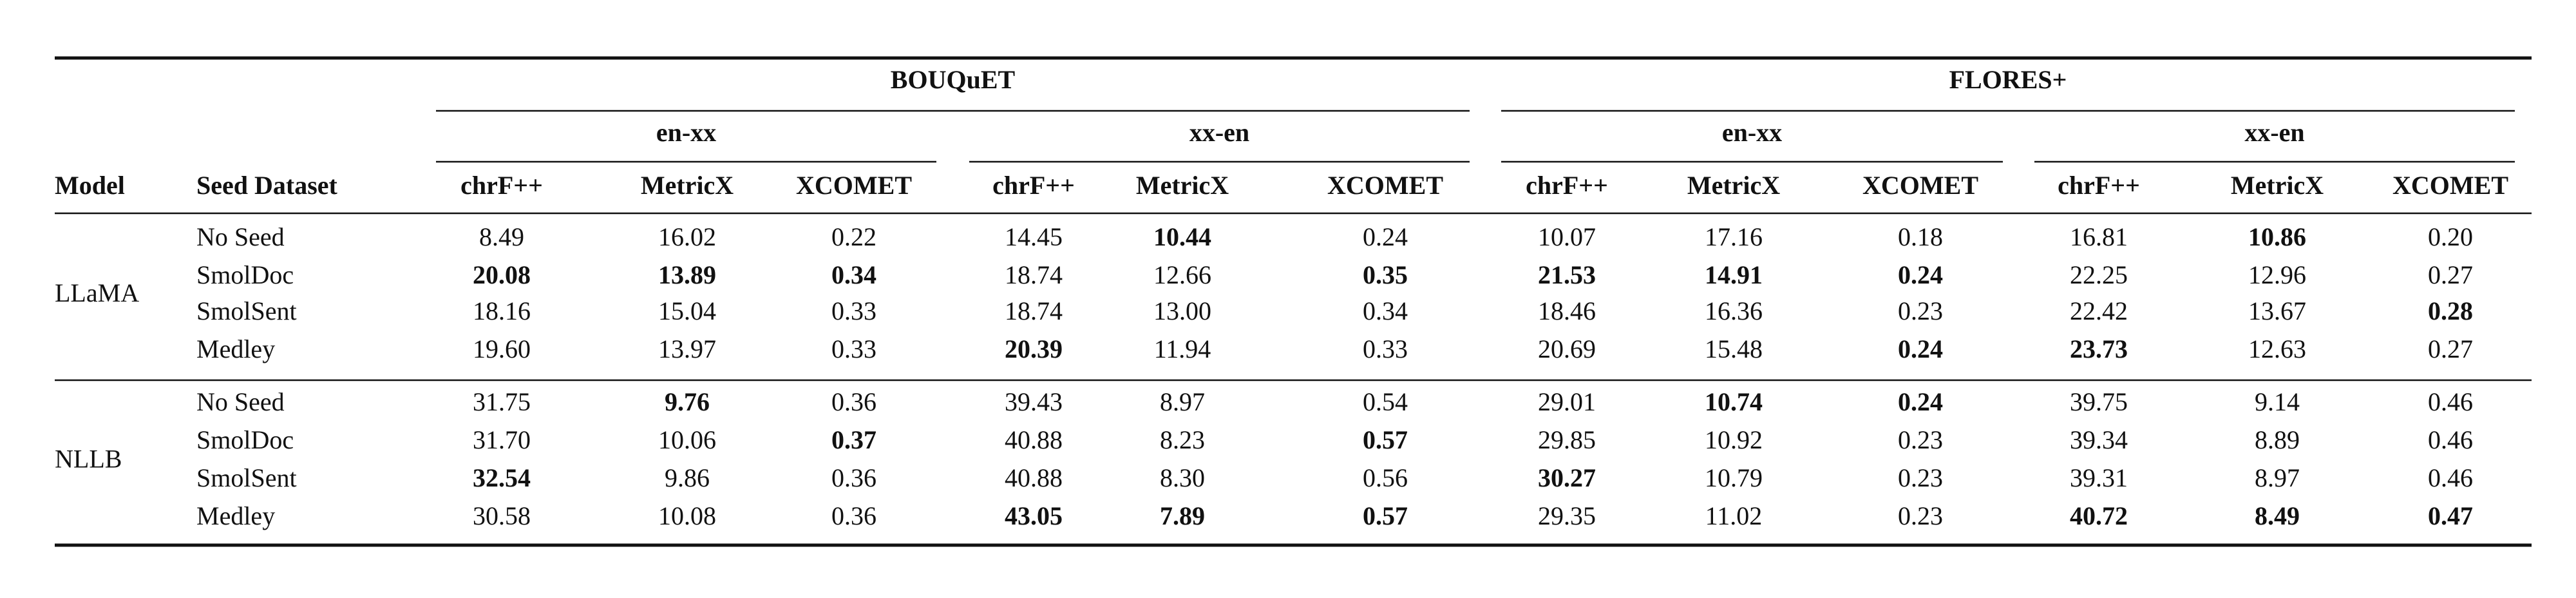 The width and height of the screenshot is (2576, 598). I want to click on cell: 19.60, so click(502, 348).